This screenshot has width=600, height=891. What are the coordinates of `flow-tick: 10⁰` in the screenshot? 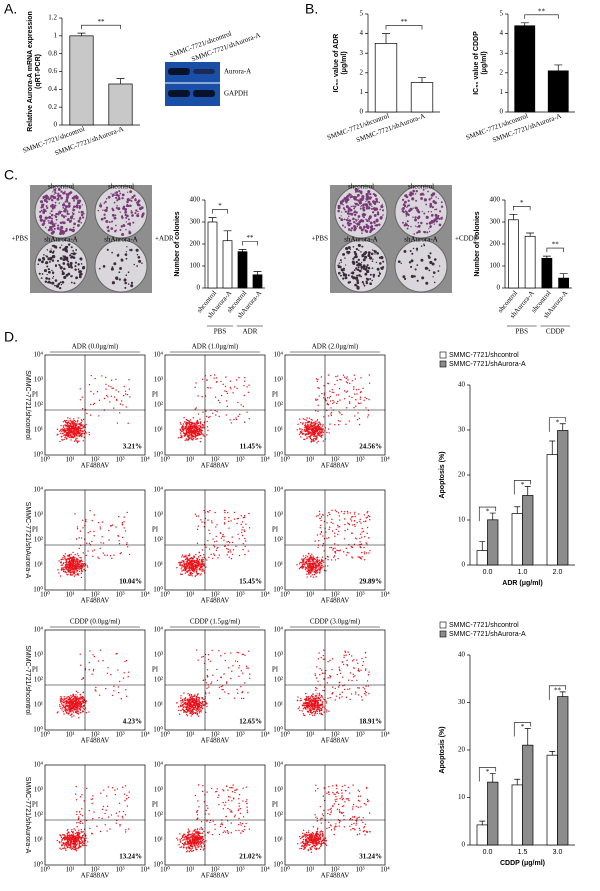 It's located at (38, 730).